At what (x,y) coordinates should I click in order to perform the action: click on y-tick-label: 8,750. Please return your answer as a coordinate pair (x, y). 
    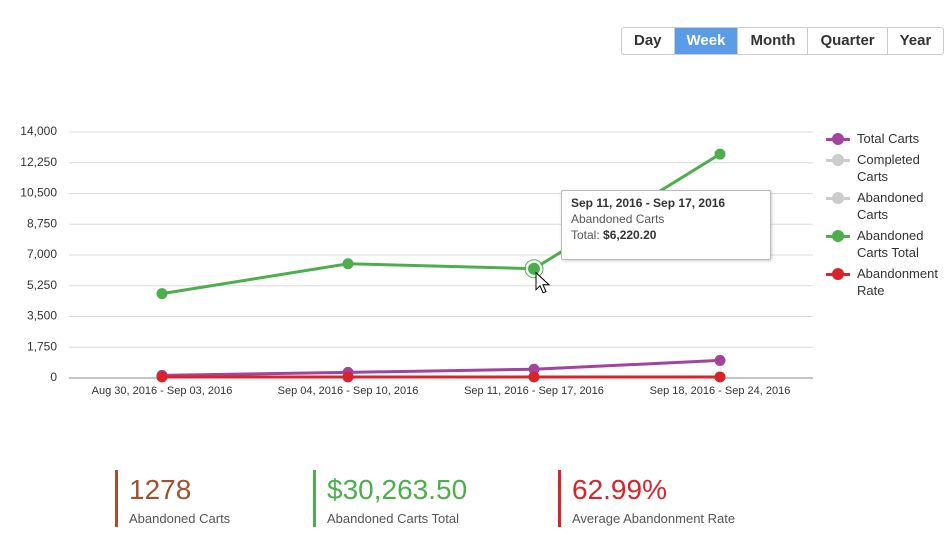
    Looking at the image, I should click on (42, 223).